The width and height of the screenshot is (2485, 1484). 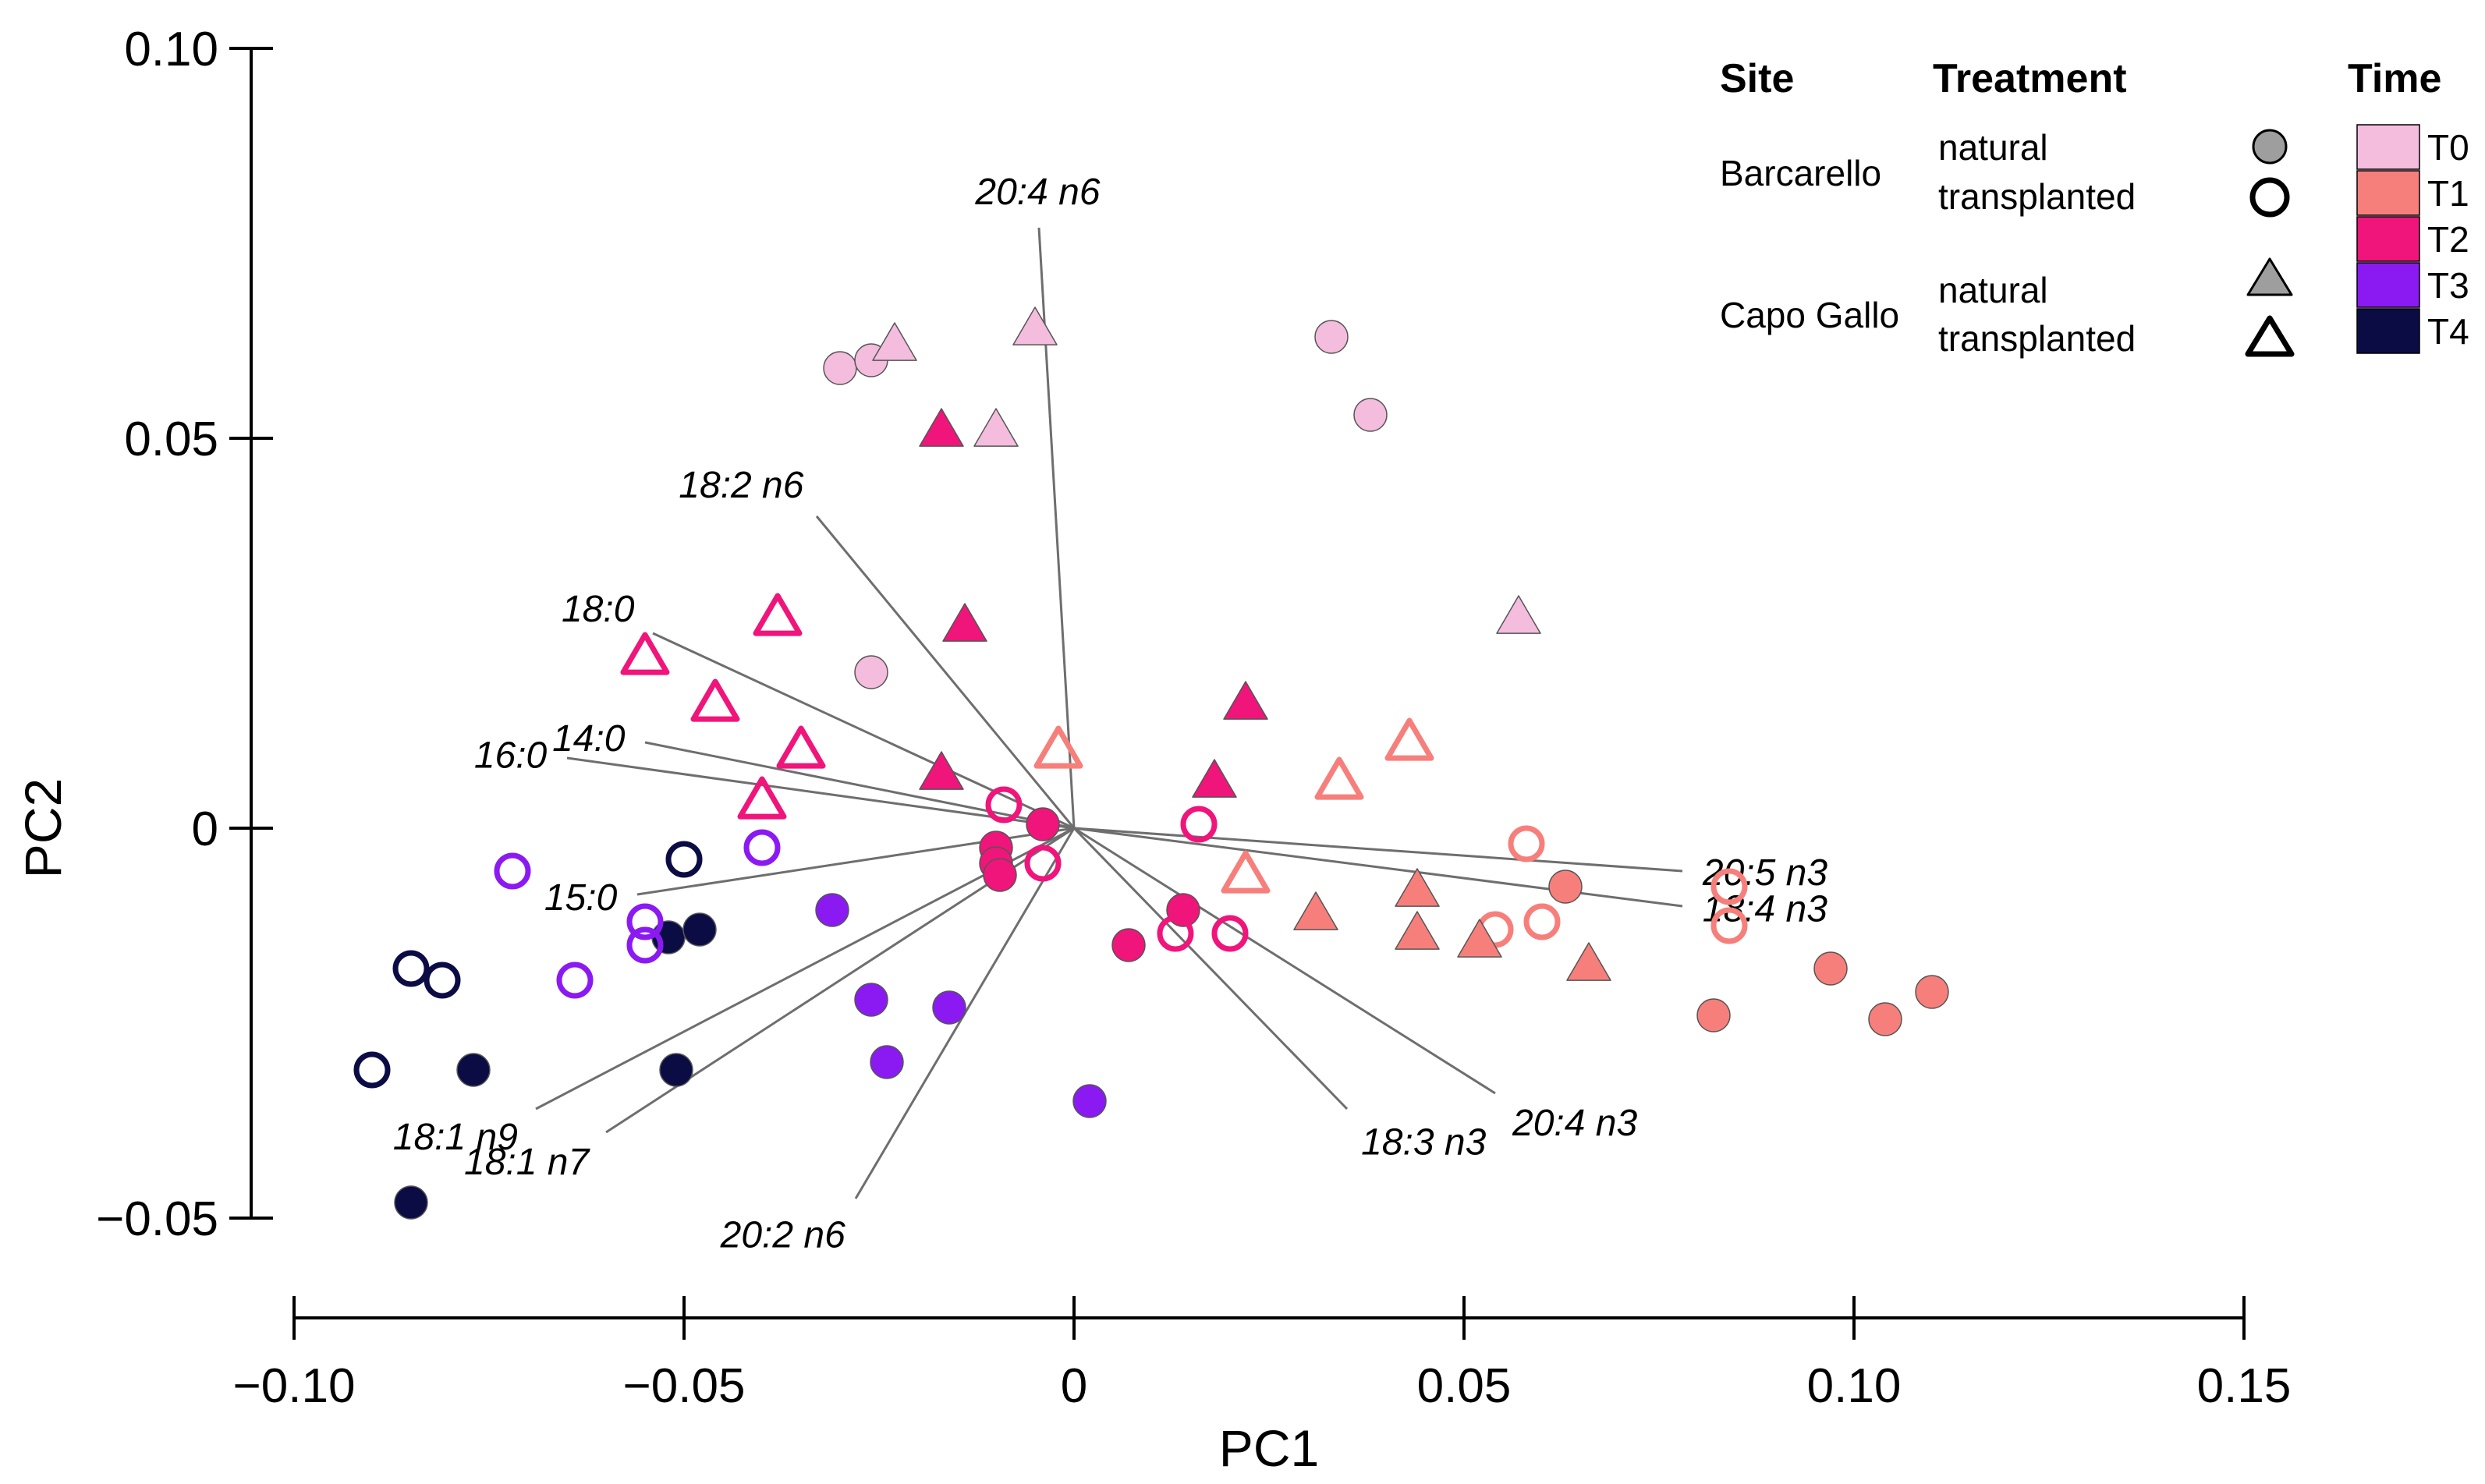 I want to click on y-tick-label: 0, so click(x=205, y=829).